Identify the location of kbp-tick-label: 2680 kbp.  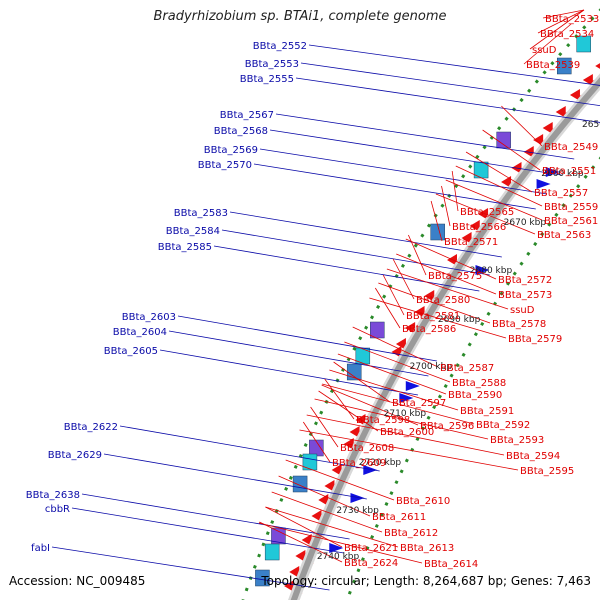
(491, 271).